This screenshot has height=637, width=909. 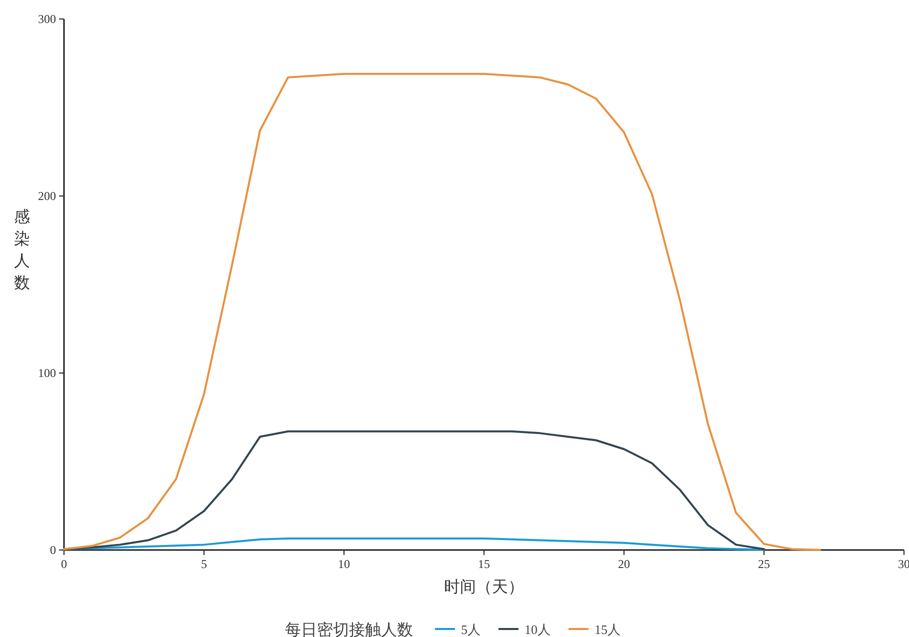 What do you see at coordinates (64, 564) in the screenshot?
I see `x-tick-label: 0` at bounding box center [64, 564].